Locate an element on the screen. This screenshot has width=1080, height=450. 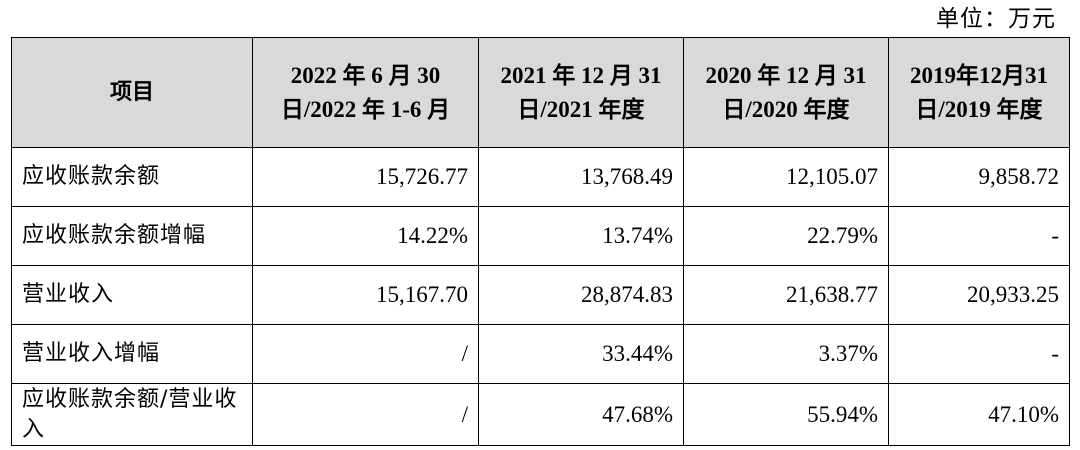
table-row: 应收账款余额/营业收入 / 47.68% 55.94% 47.10% is located at coordinates (540, 414).